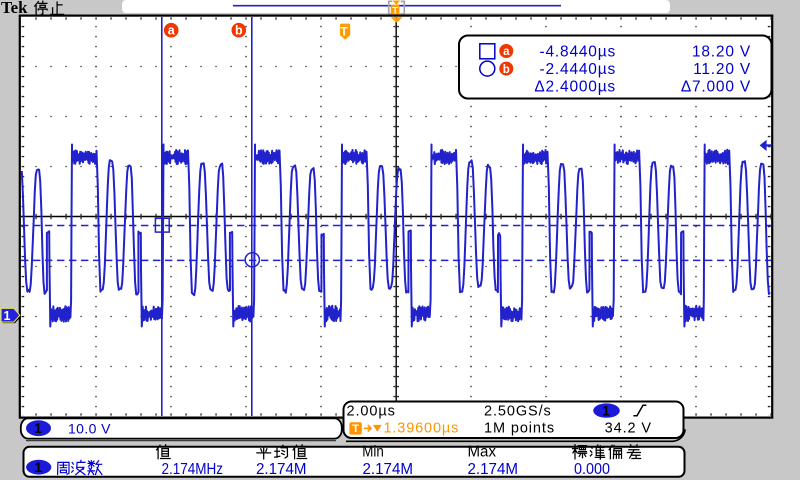 This screenshot has width=800, height=480. I want to click on svg-text: 0.000, so click(592, 469).